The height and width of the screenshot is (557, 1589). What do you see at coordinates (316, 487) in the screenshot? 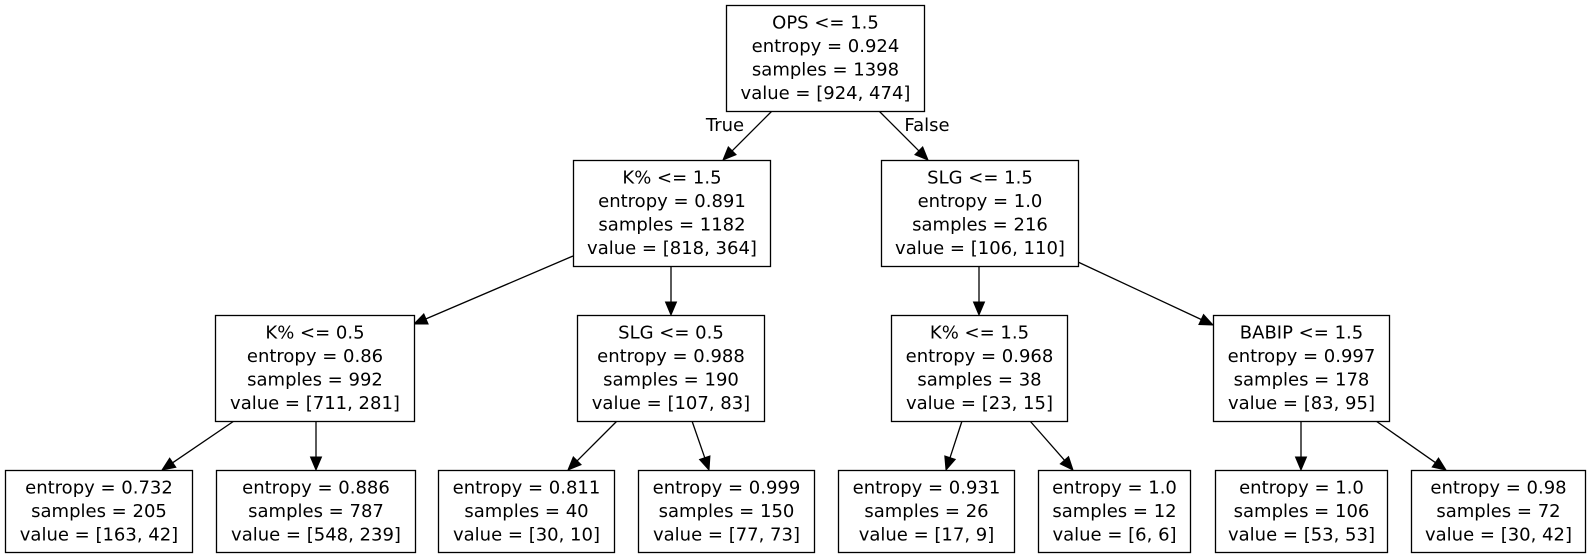
I see `node-text-line: entropy = 0.886` at bounding box center [316, 487].